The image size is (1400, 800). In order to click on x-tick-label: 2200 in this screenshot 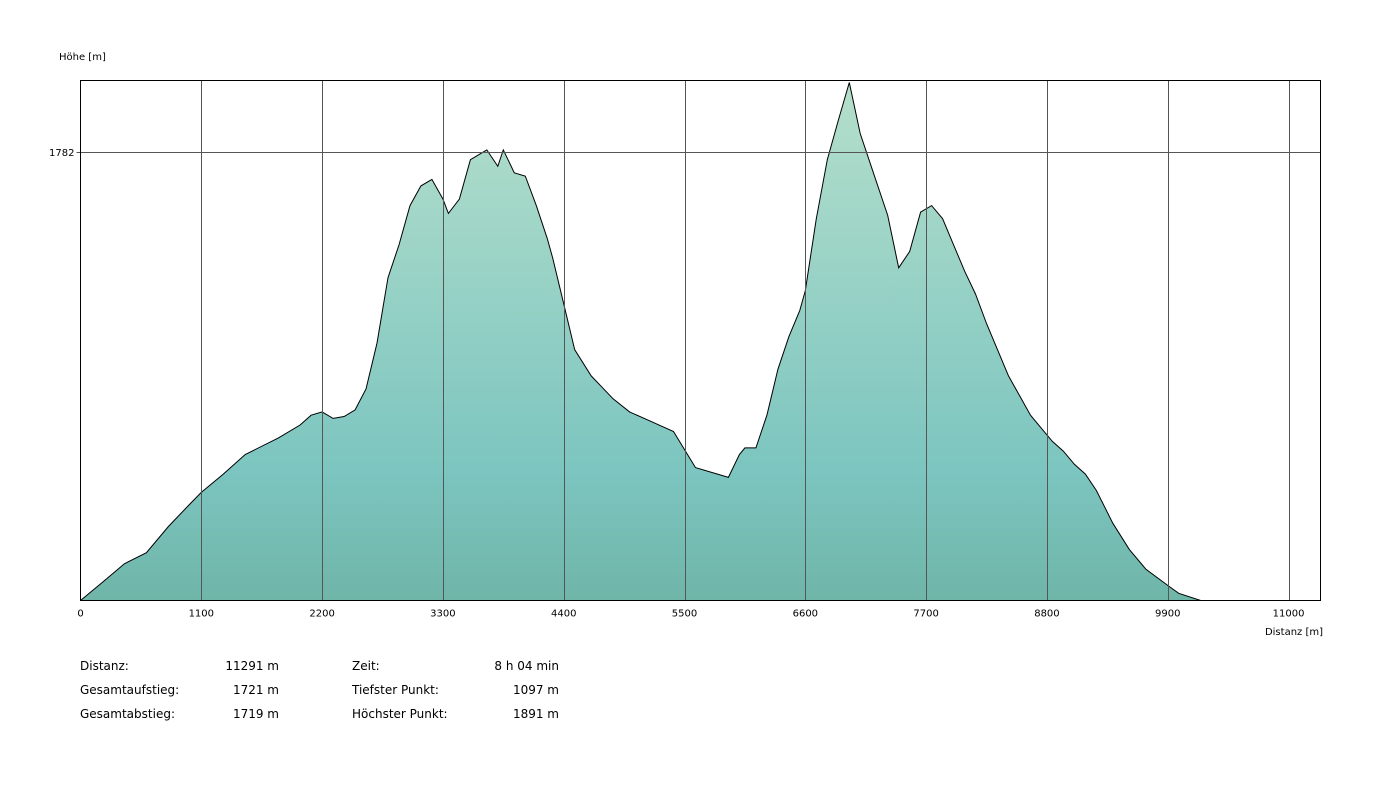, I will do `click(321, 614)`.